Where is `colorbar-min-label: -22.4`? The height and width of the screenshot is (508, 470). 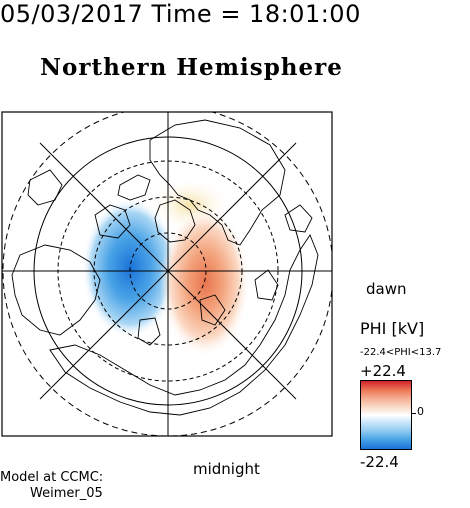
colorbar-min-label: -22.4 is located at coordinates (379, 462).